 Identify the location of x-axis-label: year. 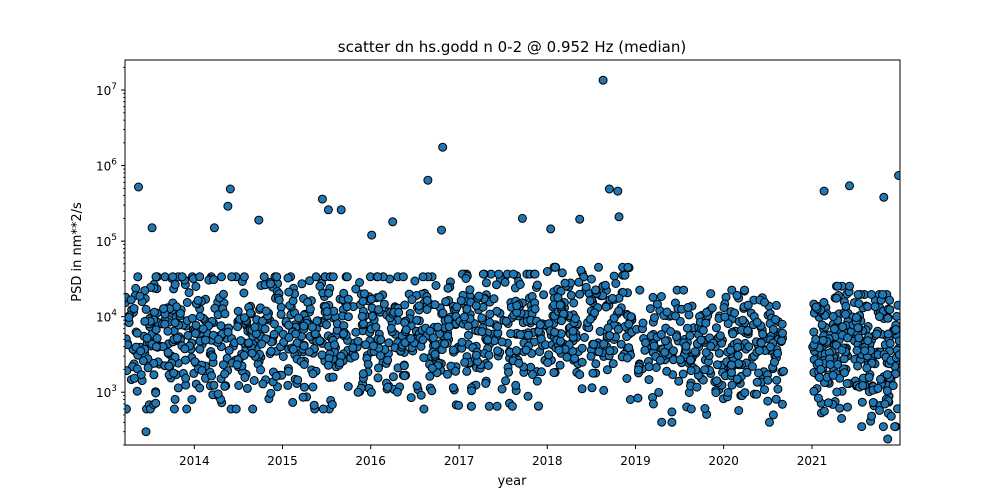
(512, 481).